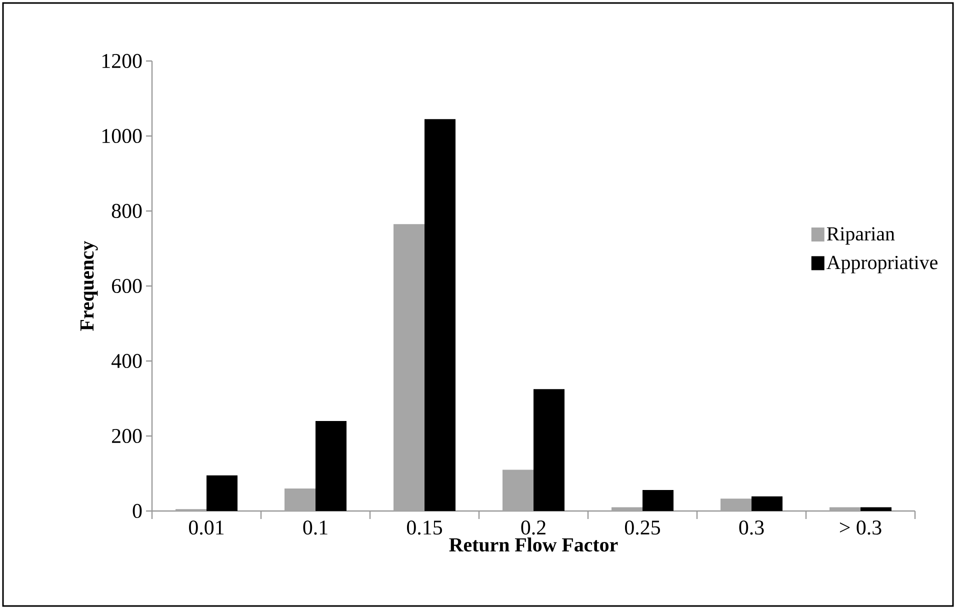 This screenshot has height=609, width=956. What do you see at coordinates (89, 285) in the screenshot?
I see `y-axis-title: Frequency` at bounding box center [89, 285].